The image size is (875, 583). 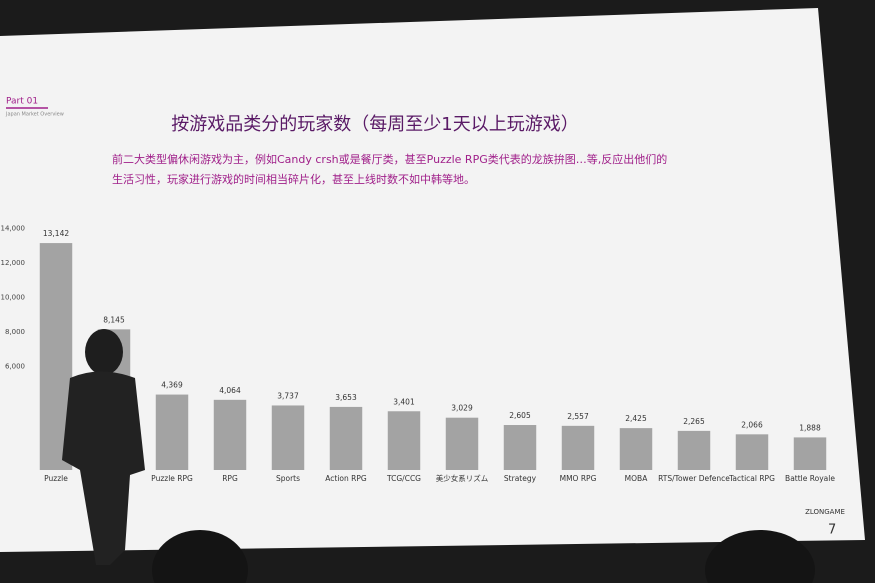 I want to click on value-label: 2,425, so click(x=636, y=418).